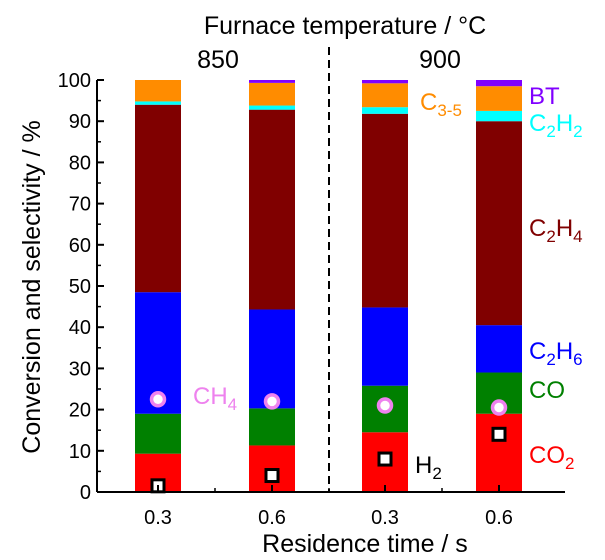 The image size is (605, 560). I want to click on series-label-c3-5: C3-5, so click(441, 104).